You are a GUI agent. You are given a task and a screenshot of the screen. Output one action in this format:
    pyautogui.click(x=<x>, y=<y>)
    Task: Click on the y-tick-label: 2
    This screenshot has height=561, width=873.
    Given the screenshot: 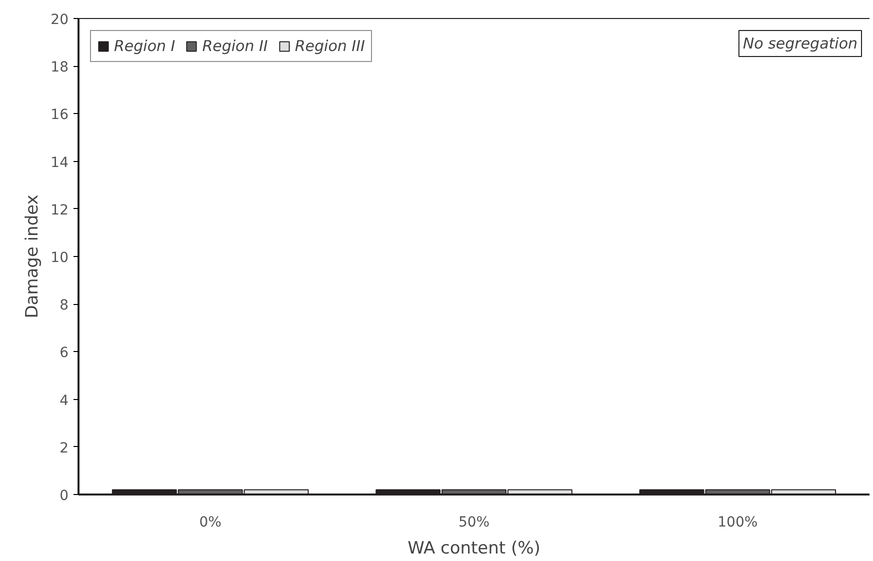 What is the action you would take?
    pyautogui.click(x=64, y=448)
    